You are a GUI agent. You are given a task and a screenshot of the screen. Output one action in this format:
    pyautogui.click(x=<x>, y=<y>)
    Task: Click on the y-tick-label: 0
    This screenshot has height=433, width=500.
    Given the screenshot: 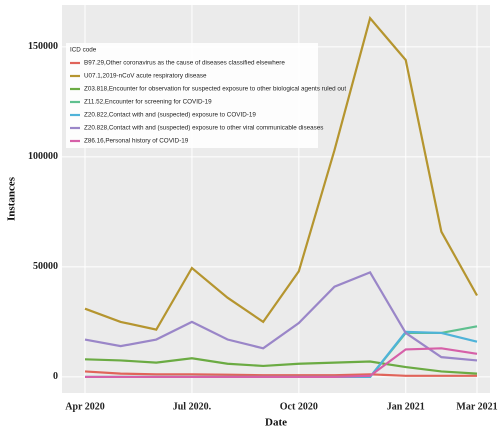 What is the action you would take?
    pyautogui.click(x=55, y=376)
    